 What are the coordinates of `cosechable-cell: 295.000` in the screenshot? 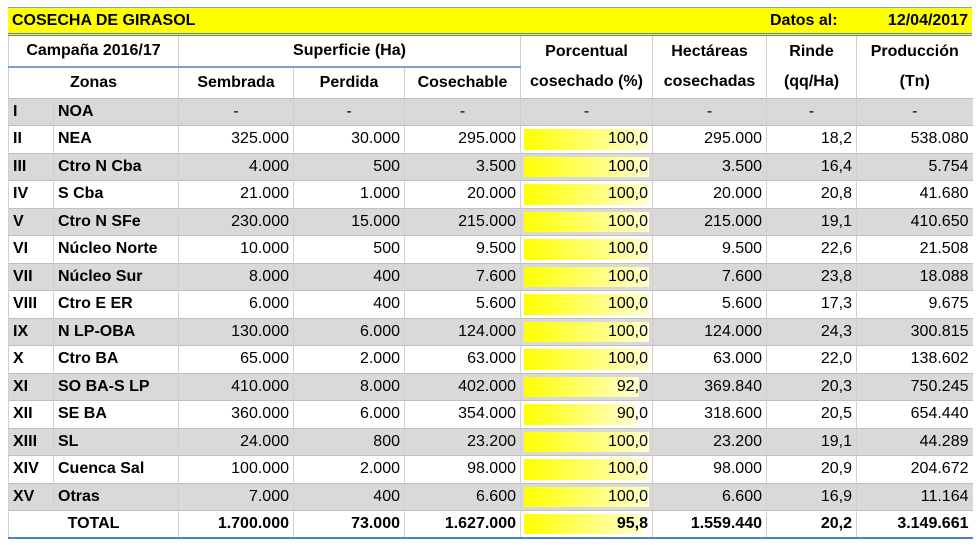 It's located at (462, 139).